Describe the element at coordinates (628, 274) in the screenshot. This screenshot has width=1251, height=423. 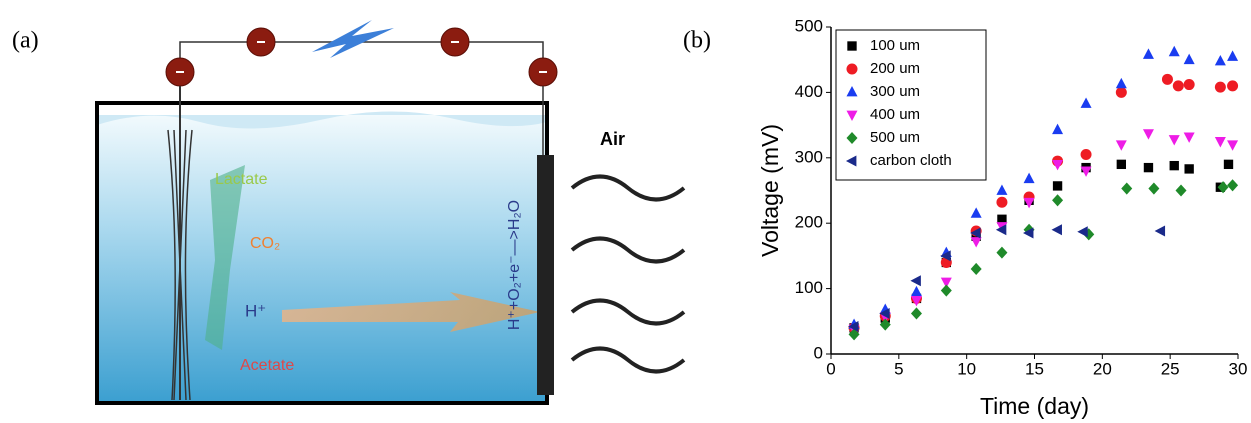
I see `air-waves` at that location.